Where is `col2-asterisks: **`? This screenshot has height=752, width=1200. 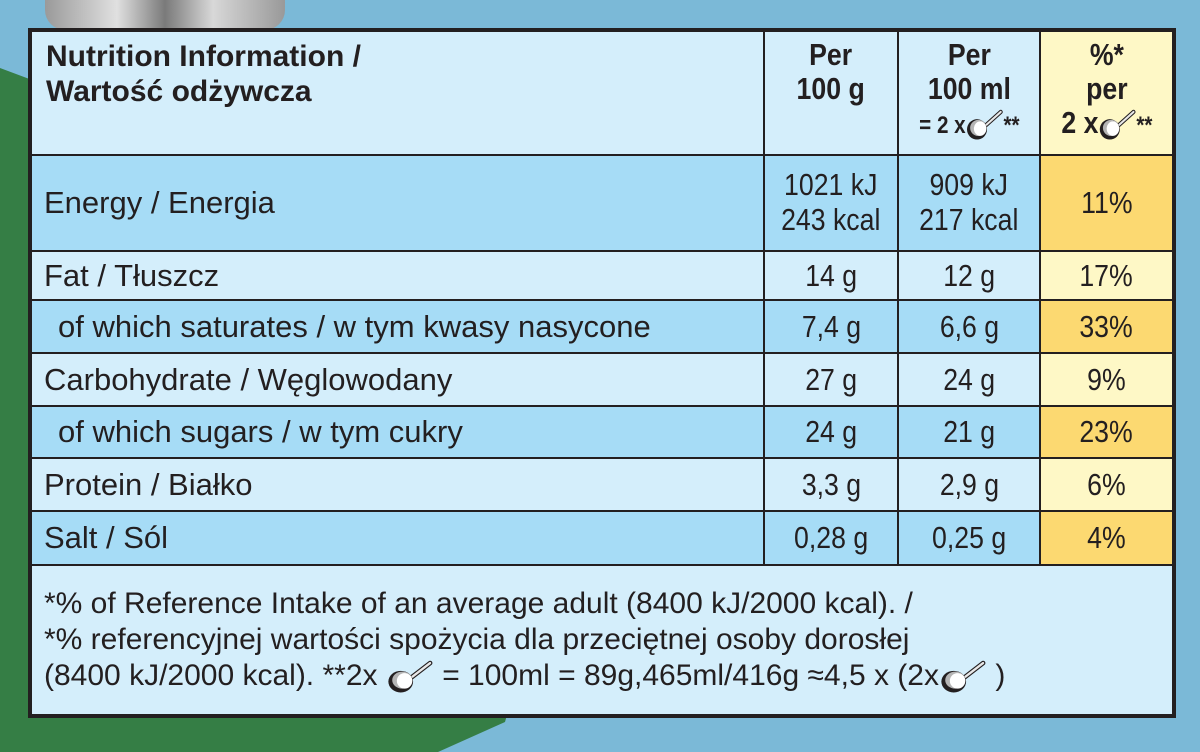
col2-asterisks: ** is located at coordinates (1011, 126).